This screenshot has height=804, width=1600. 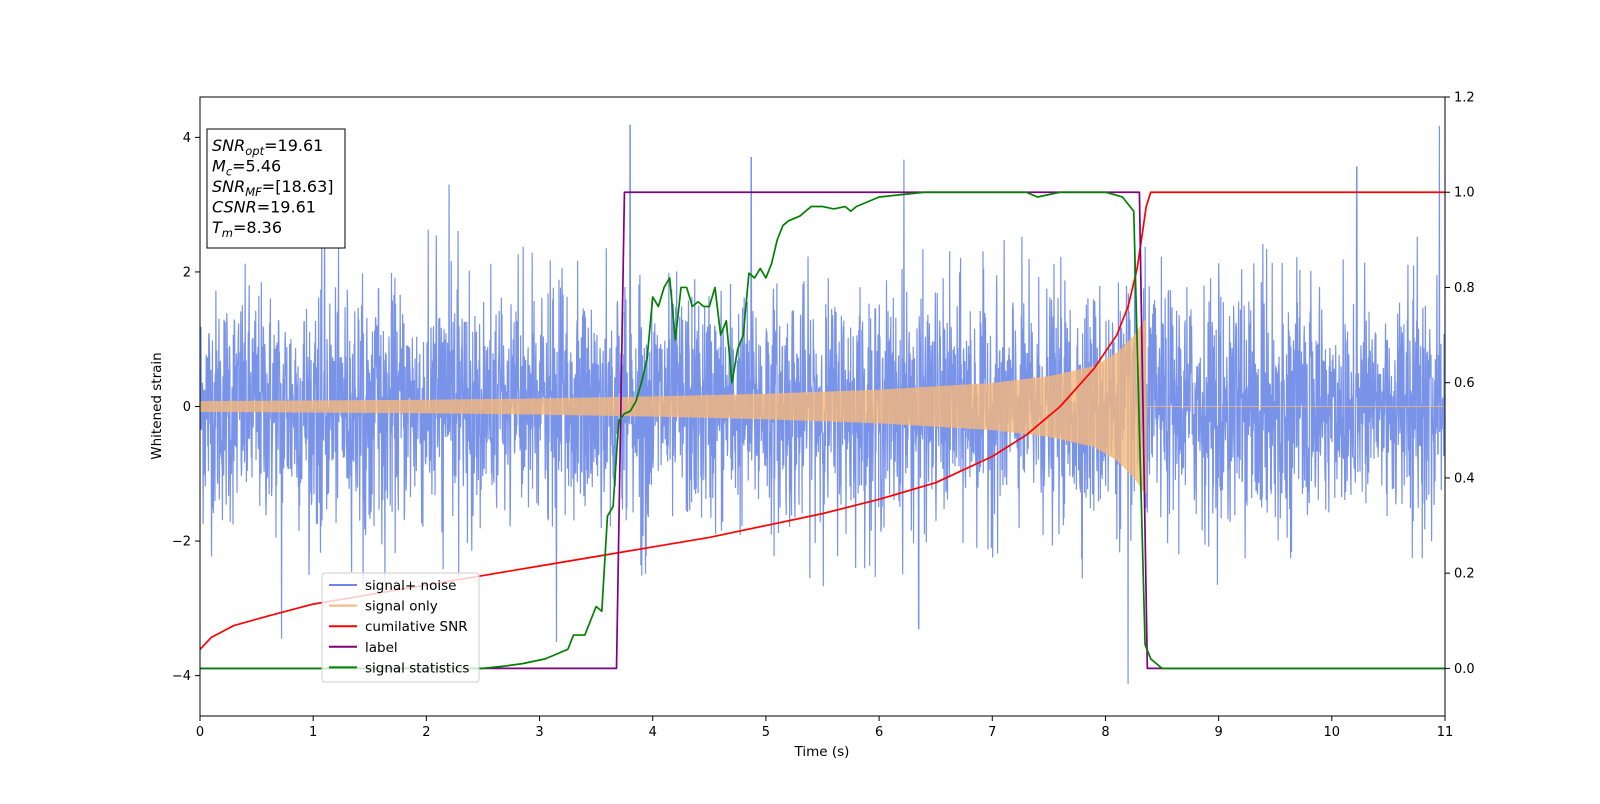 What do you see at coordinates (653, 732) in the screenshot?
I see `x-tick-label: 4` at bounding box center [653, 732].